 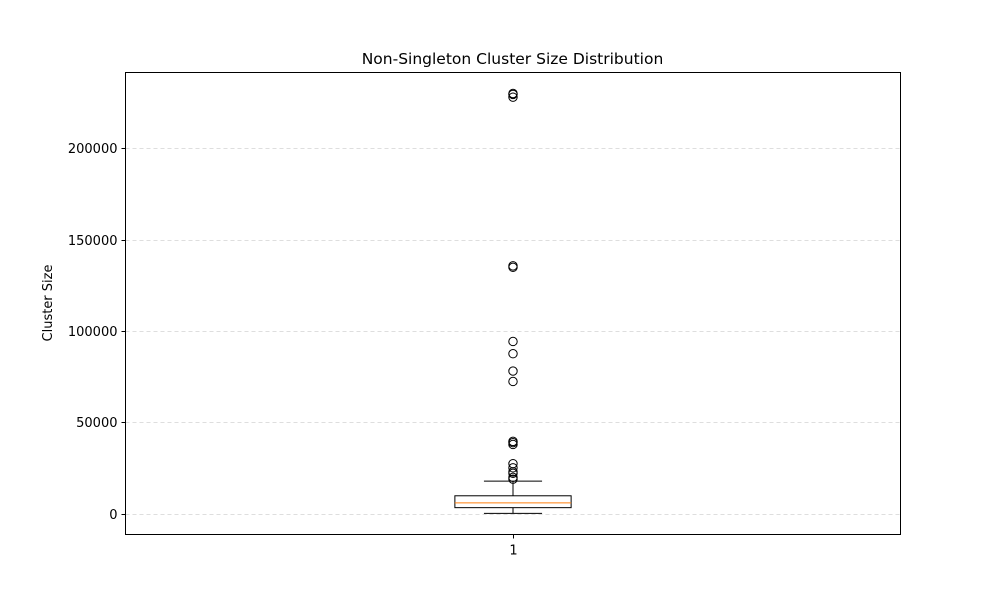 I want to click on y-tick-label: 100000, so click(x=93, y=332).